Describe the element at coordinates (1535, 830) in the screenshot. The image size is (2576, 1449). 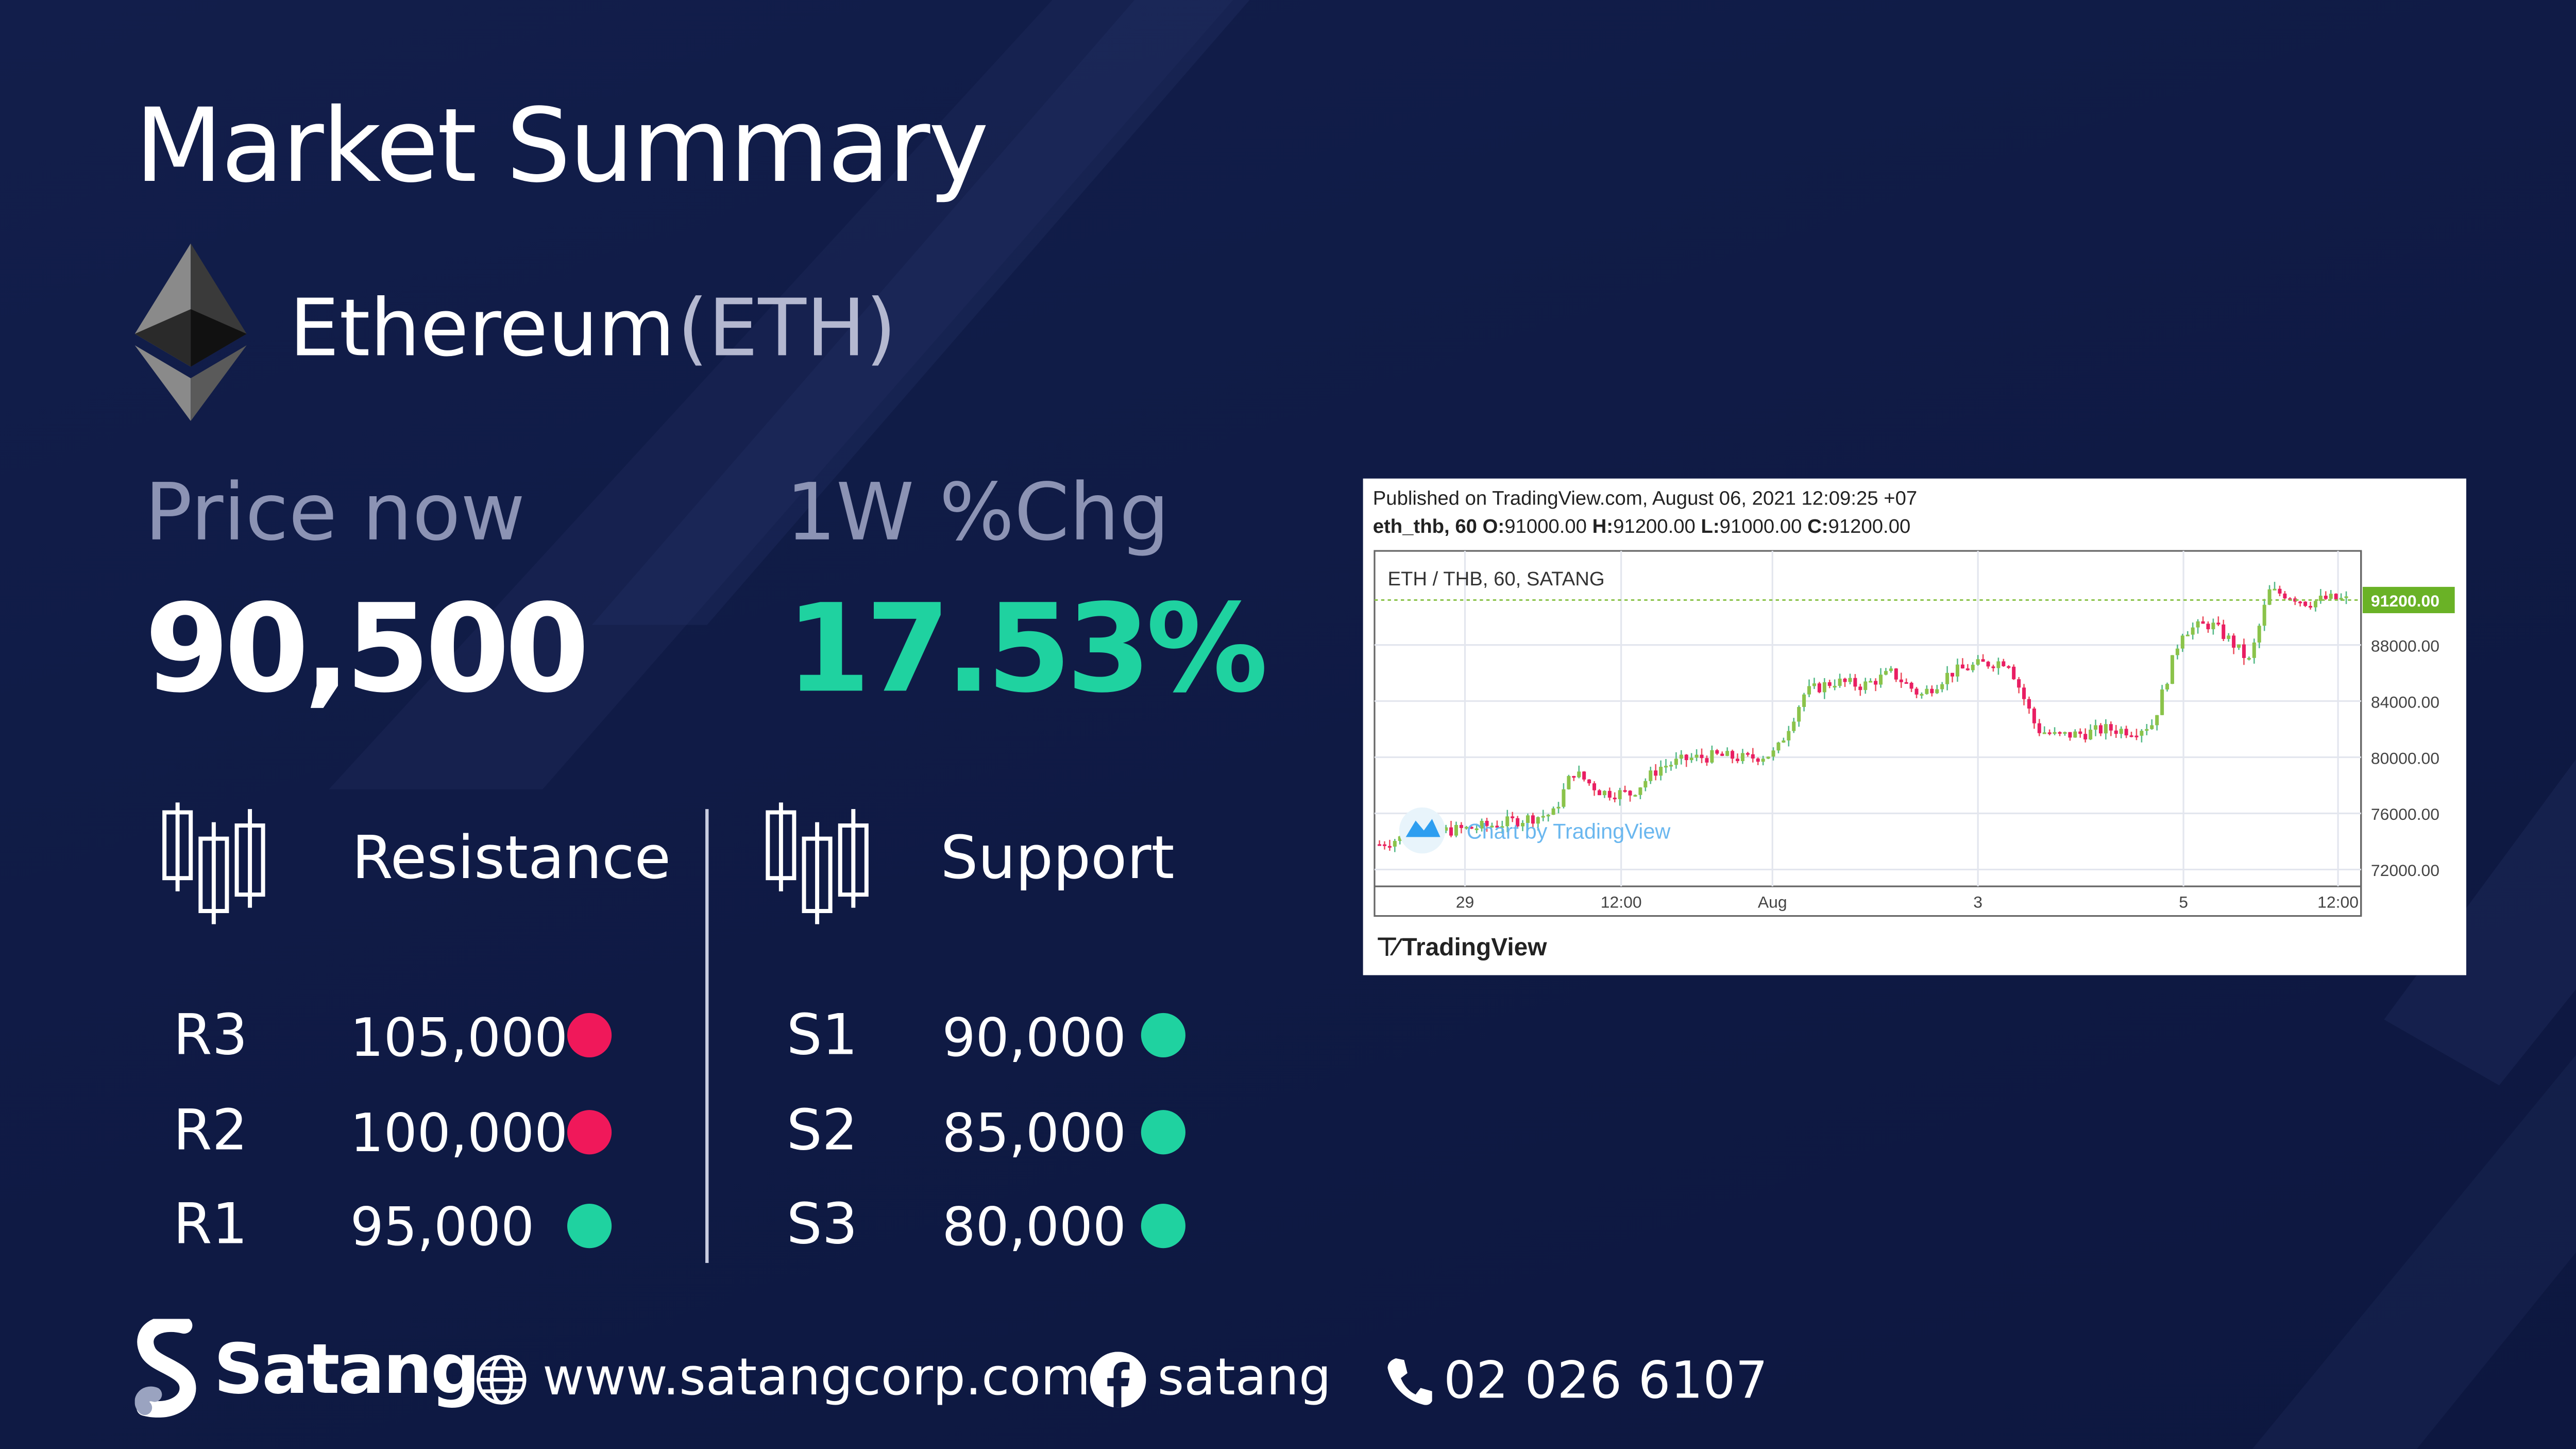
I see `watermark: Chart by TradingView` at that location.